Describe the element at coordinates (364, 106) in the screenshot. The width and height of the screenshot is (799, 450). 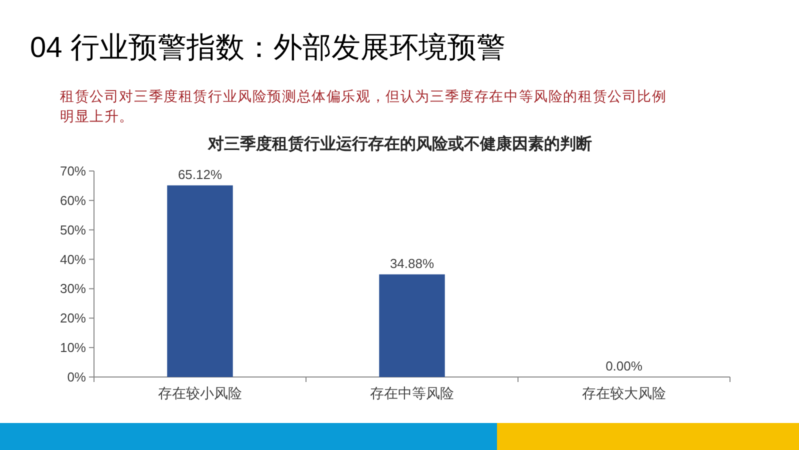
I see `annotation: 租赁公司对三季度租赁行业风险预测总体偏乐观，但认为三季度存在中等风险的租赁公司比例明显上升。` at that location.